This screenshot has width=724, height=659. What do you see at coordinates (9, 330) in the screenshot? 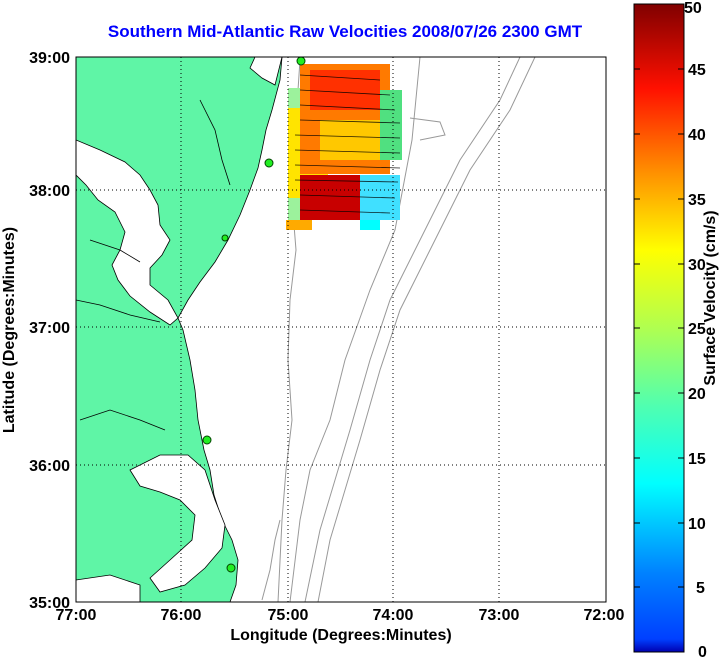
I see `y-axis-label: Latitude (Degrees:Minutes)` at bounding box center [9, 330].